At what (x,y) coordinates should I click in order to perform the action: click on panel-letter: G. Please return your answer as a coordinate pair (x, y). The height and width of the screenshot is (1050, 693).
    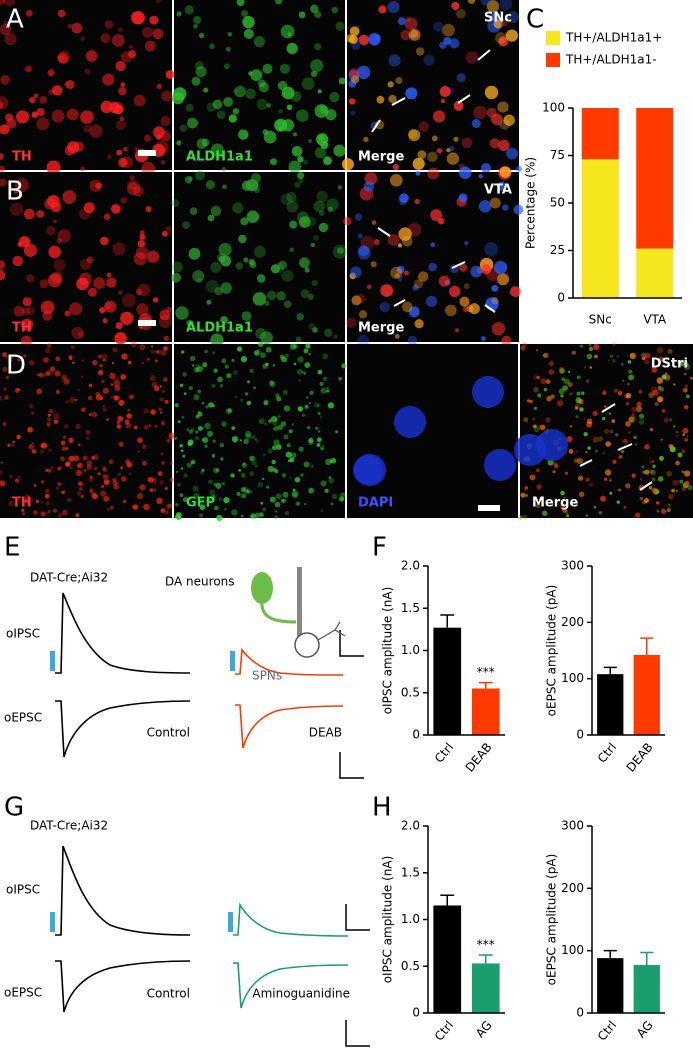
    Looking at the image, I should click on (14, 808).